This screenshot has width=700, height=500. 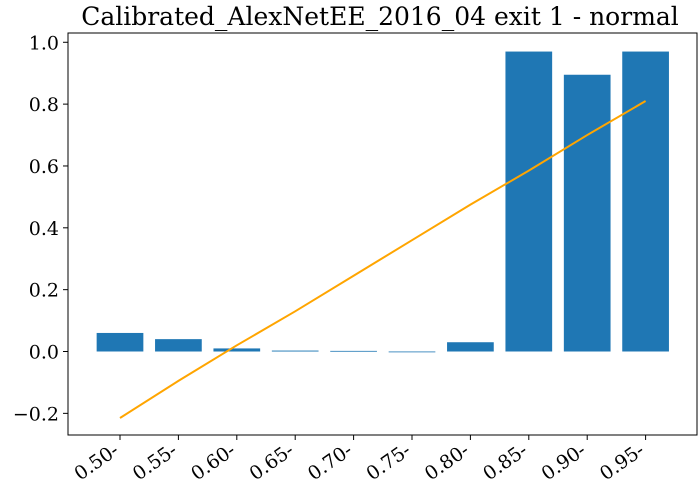 What do you see at coordinates (44, 291) in the screenshot?
I see `y-tick-label-2: 0.2` at bounding box center [44, 291].